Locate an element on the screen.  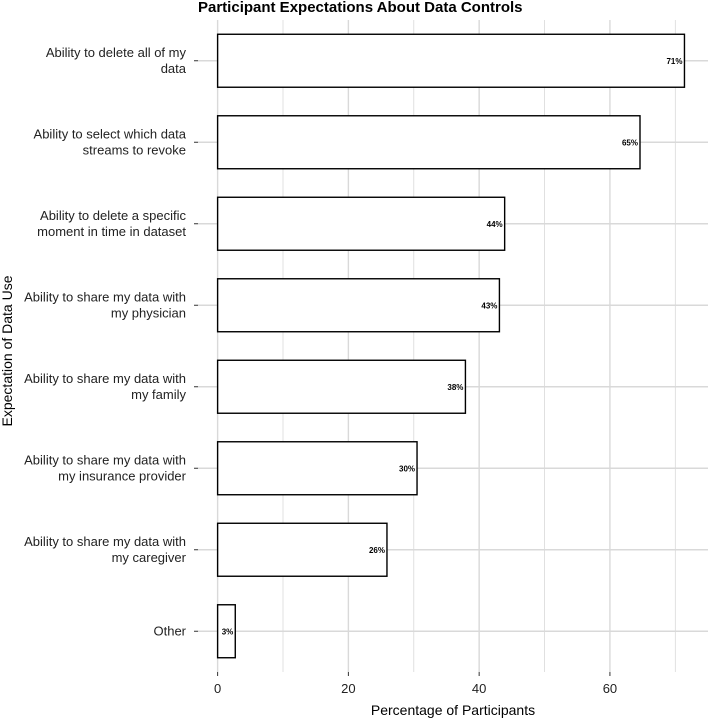
category-label: my caregiver is located at coordinates (149, 557).